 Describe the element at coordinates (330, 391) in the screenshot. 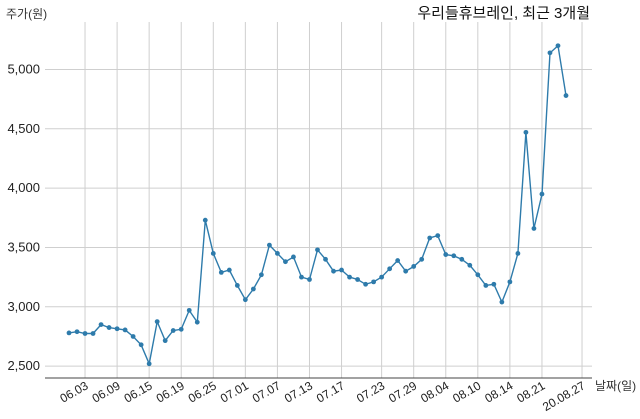

I see `x-tick-label: 07.17` at that location.